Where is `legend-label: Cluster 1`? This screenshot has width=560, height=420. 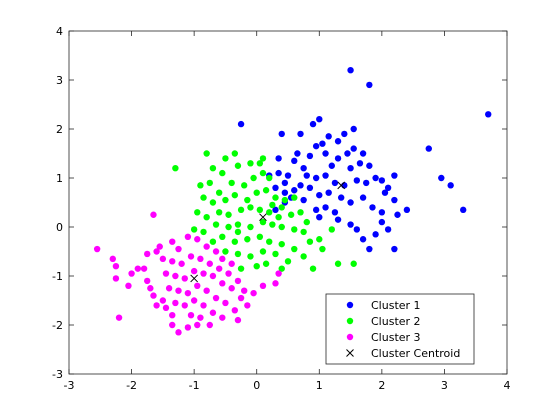 legend-label: Cluster 1 is located at coordinates (396, 305).